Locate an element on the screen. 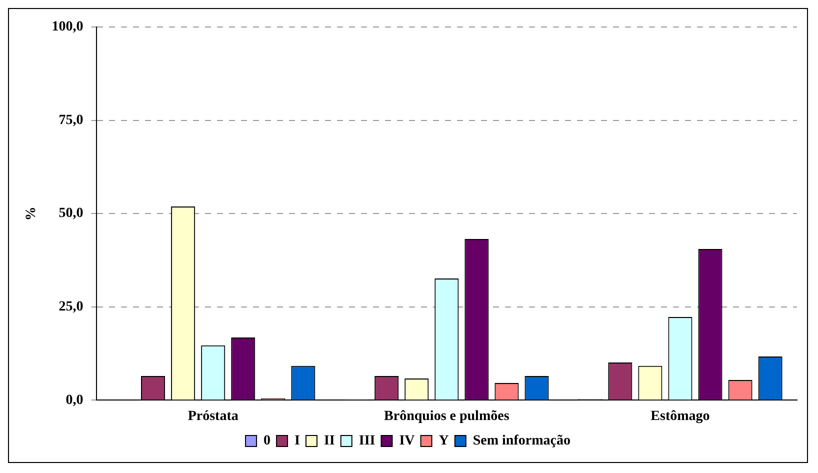 This screenshot has height=473, width=818. y-tick-label: 100,0 is located at coordinates (68, 27).